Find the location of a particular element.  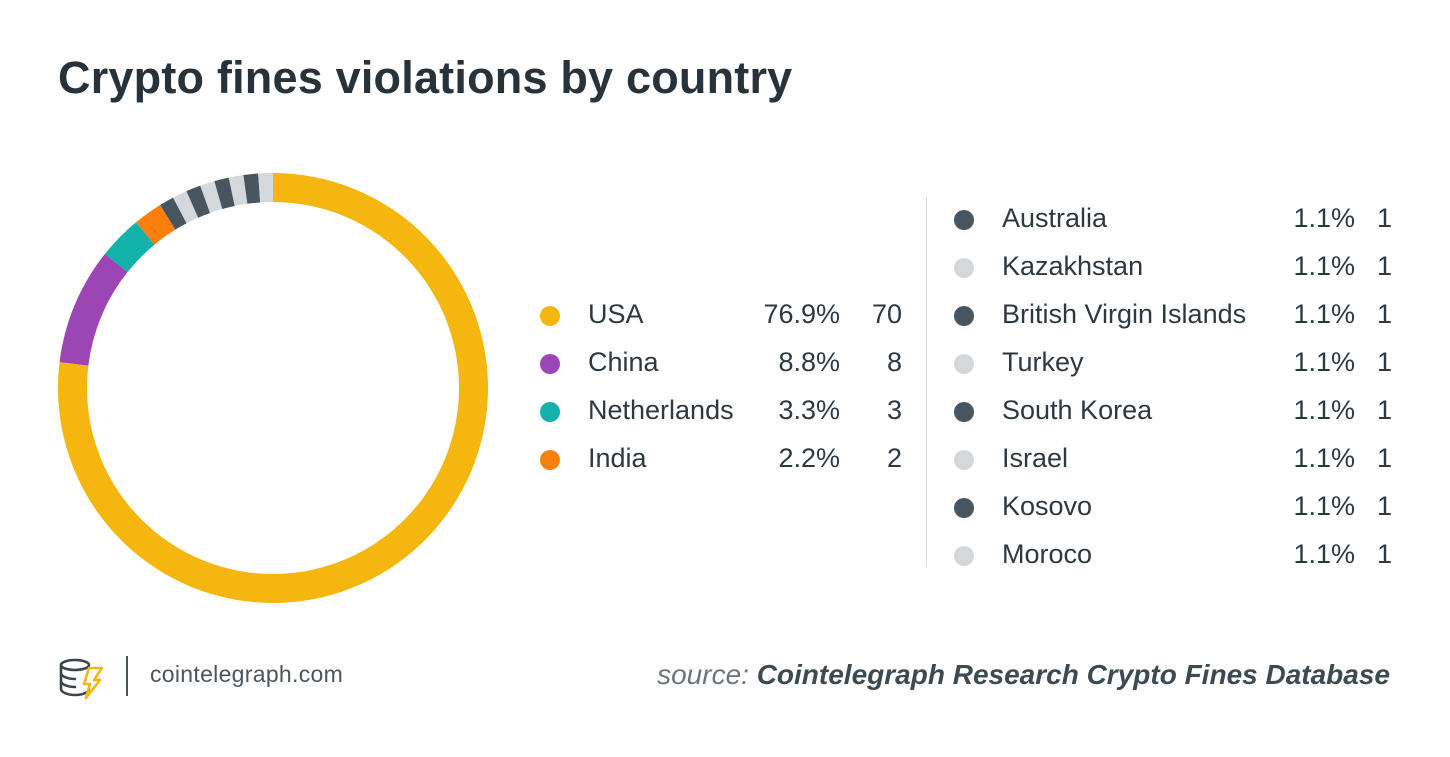

legend-label: British Virgin Islands is located at coordinates (1124, 314).